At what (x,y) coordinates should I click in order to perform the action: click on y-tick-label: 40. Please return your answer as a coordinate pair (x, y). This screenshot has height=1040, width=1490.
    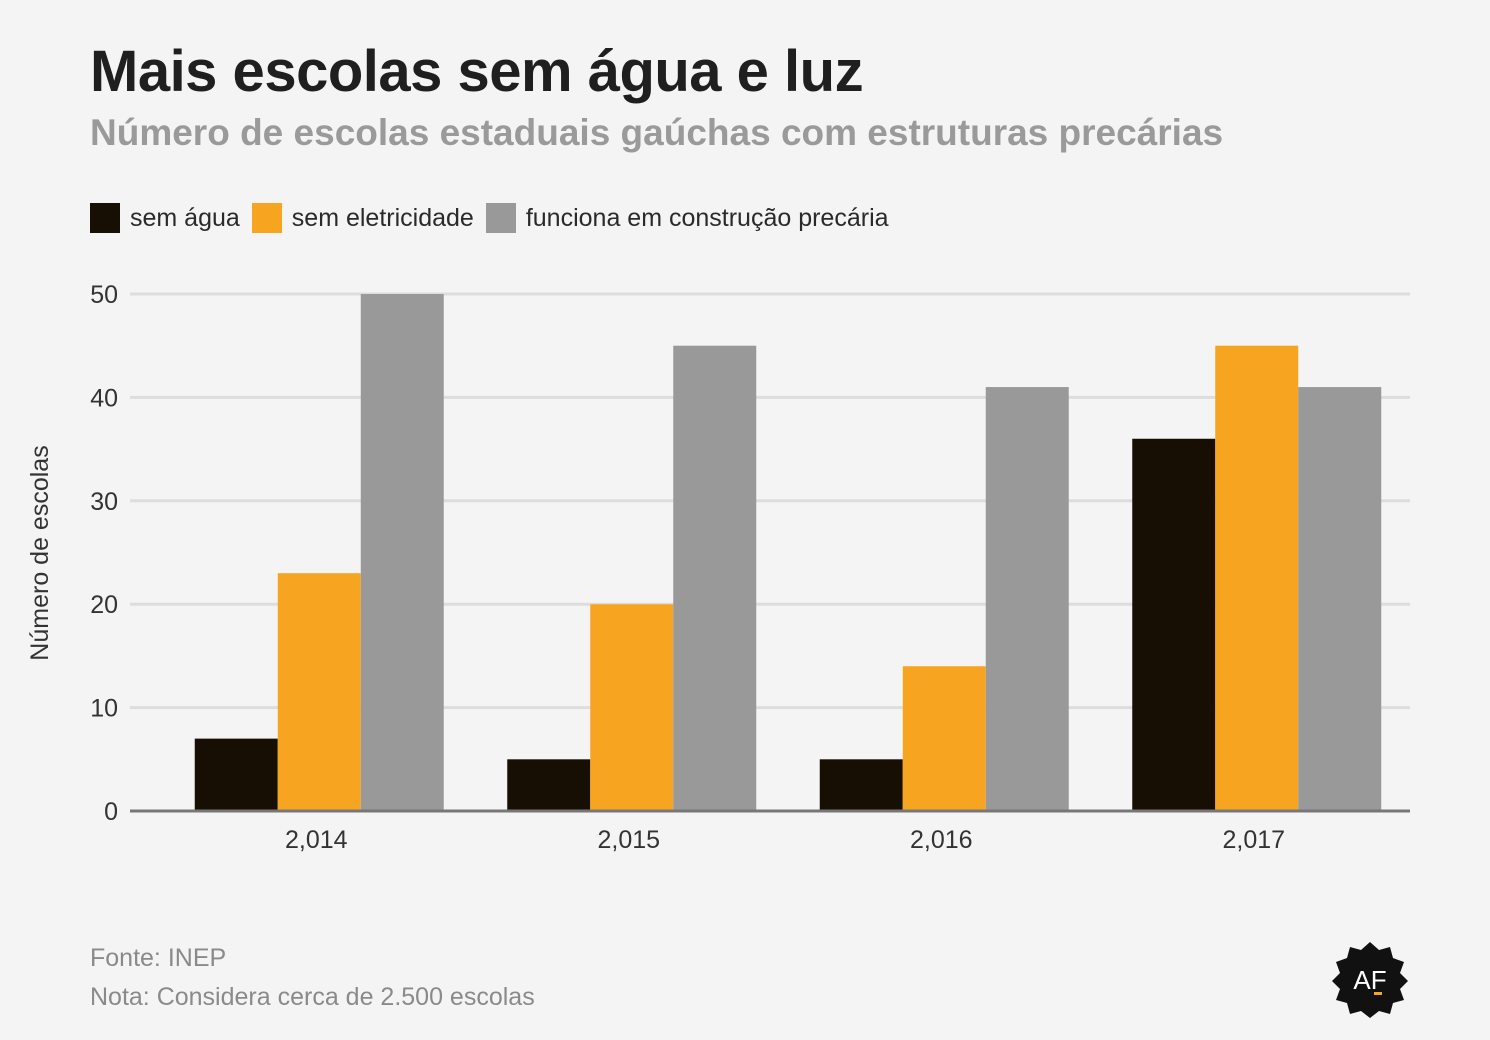
    Looking at the image, I should click on (104, 398).